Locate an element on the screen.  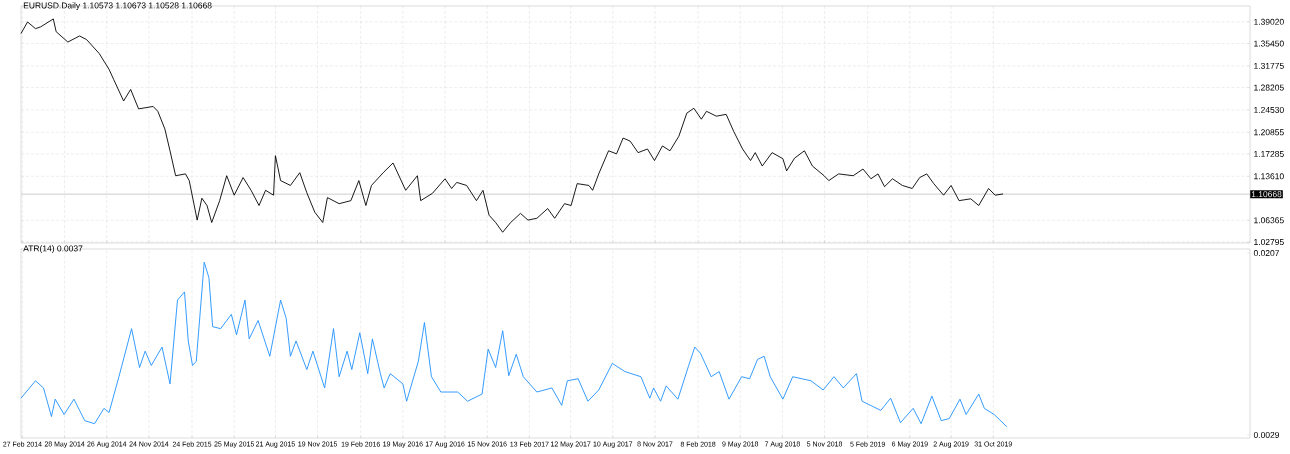
y-tick-label: 1.13610 is located at coordinates (1269, 176).